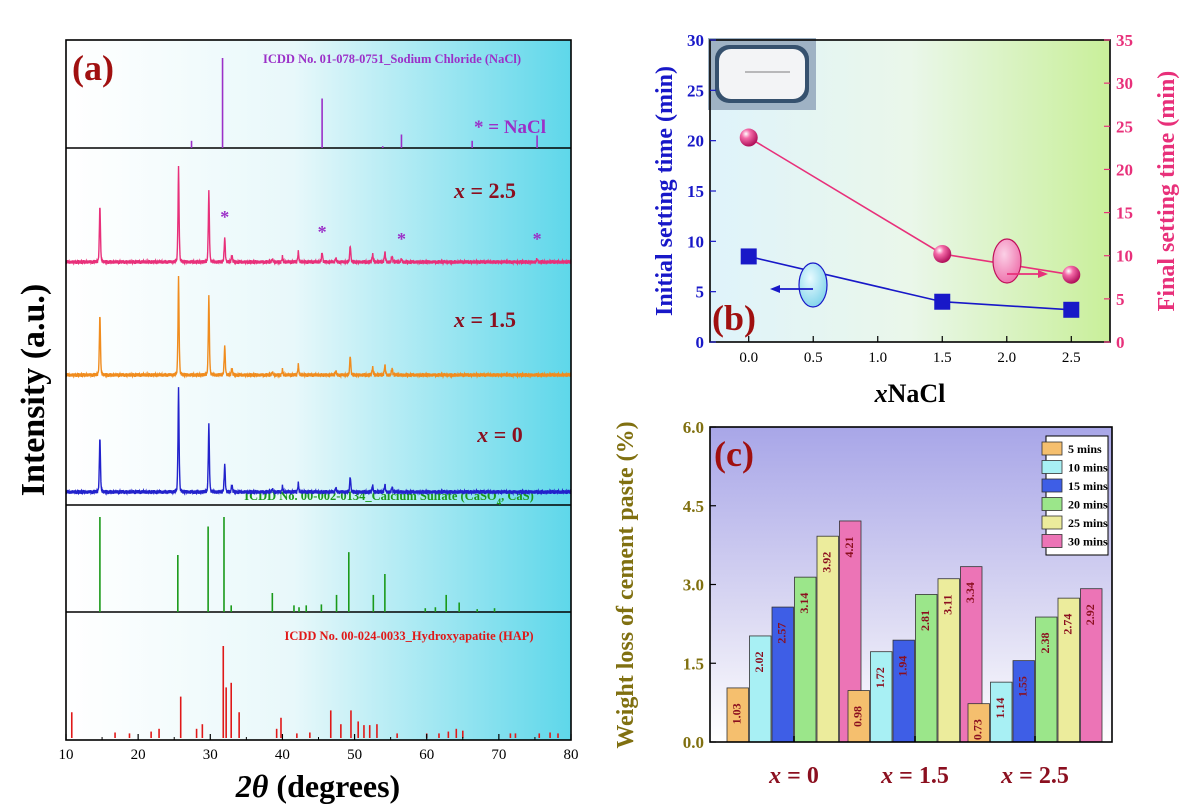 The image size is (1187, 808). Describe the element at coordinates (138, 755) in the screenshot. I see `x-tick-label: 20` at that location.